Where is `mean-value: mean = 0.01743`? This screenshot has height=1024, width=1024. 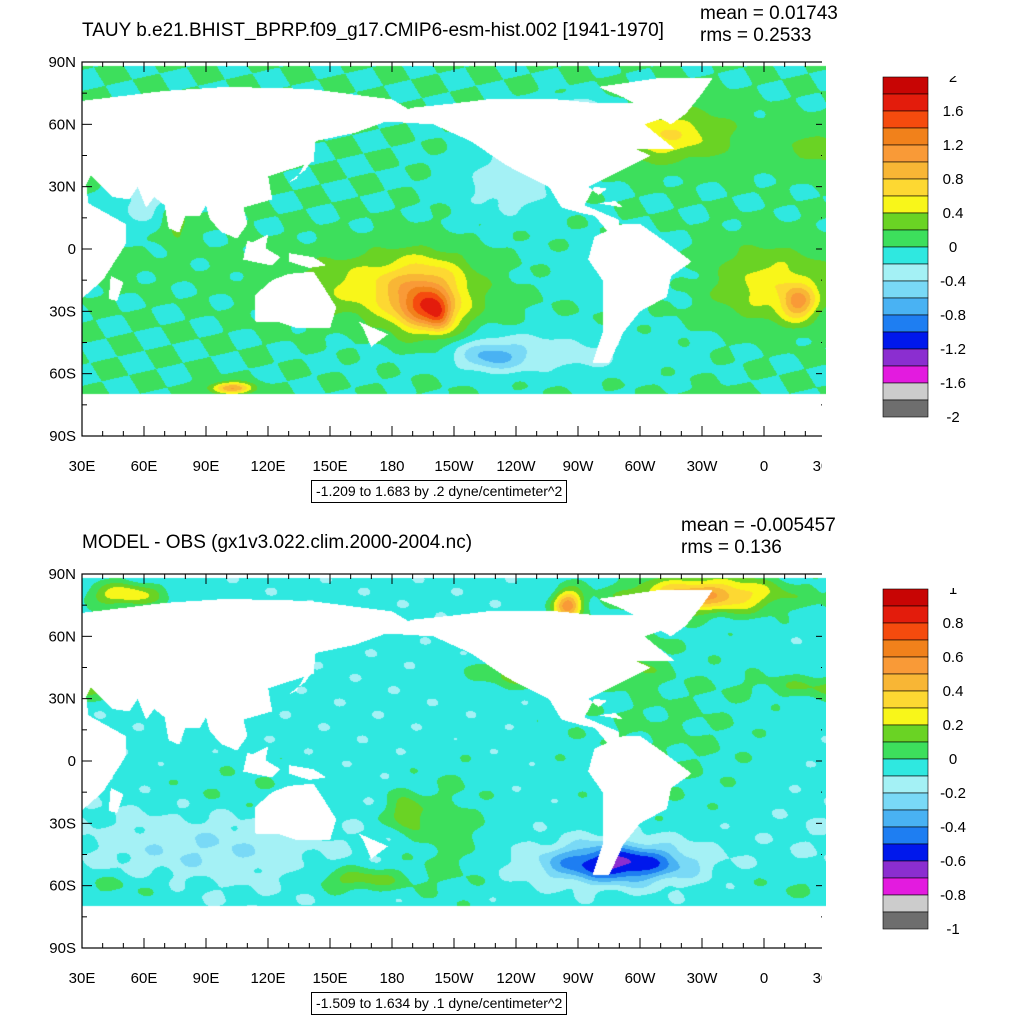 mean-value: mean = 0.01743 is located at coordinates (769, 13).